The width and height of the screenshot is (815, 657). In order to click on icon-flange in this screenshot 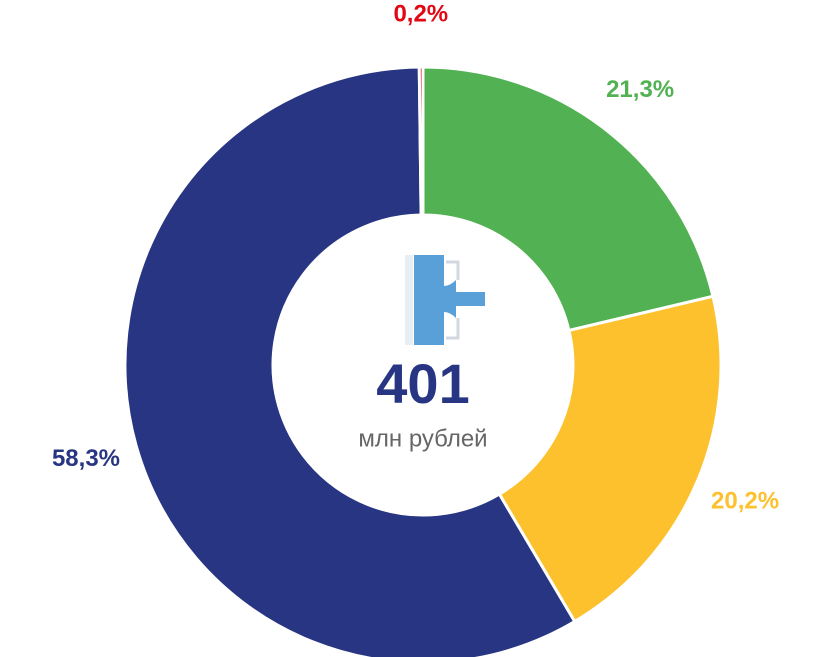, I will do `click(409, 300)`.